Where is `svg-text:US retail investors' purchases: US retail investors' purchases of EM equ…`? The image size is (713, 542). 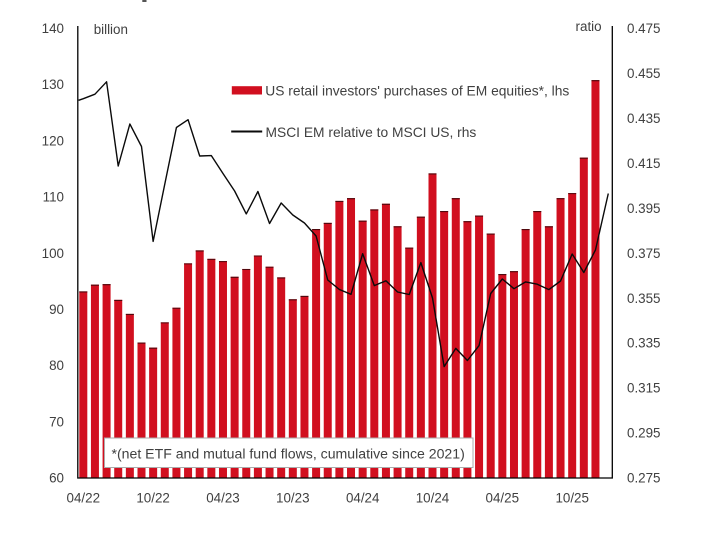 svg-text:US retail investors' purchases: US retail investors' purchases of EM equ… is located at coordinates (417, 91).